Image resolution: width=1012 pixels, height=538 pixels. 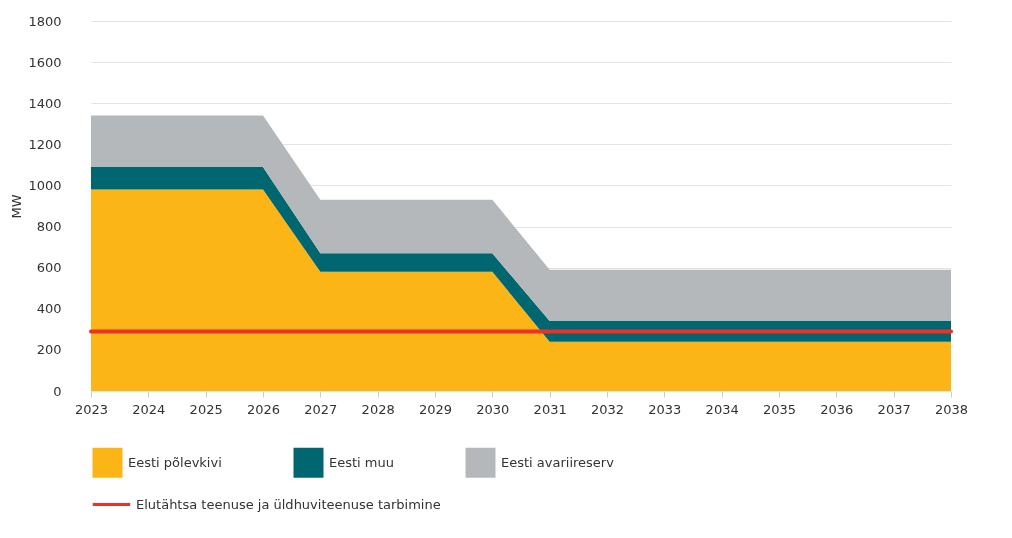 What do you see at coordinates (493, 409) in the screenshot?
I see `x-tick-label: 2030` at bounding box center [493, 409].